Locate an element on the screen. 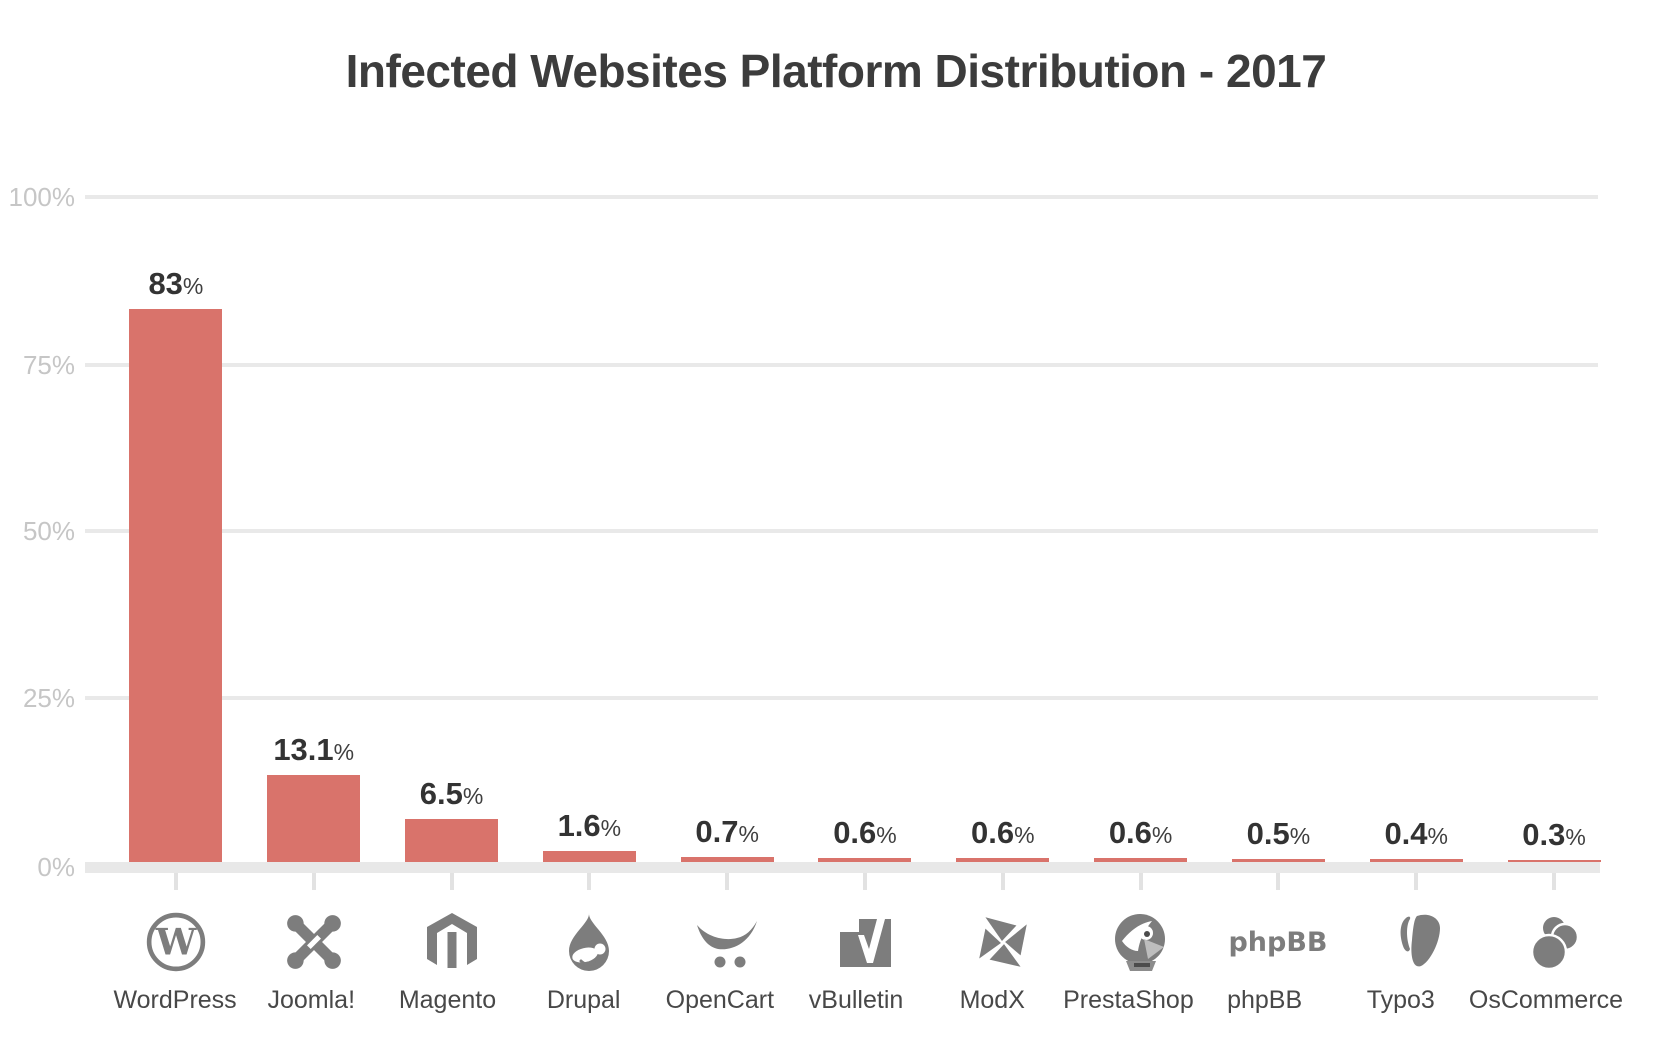  bar-column-phpbb: 0.5% is located at coordinates (1279, 529).